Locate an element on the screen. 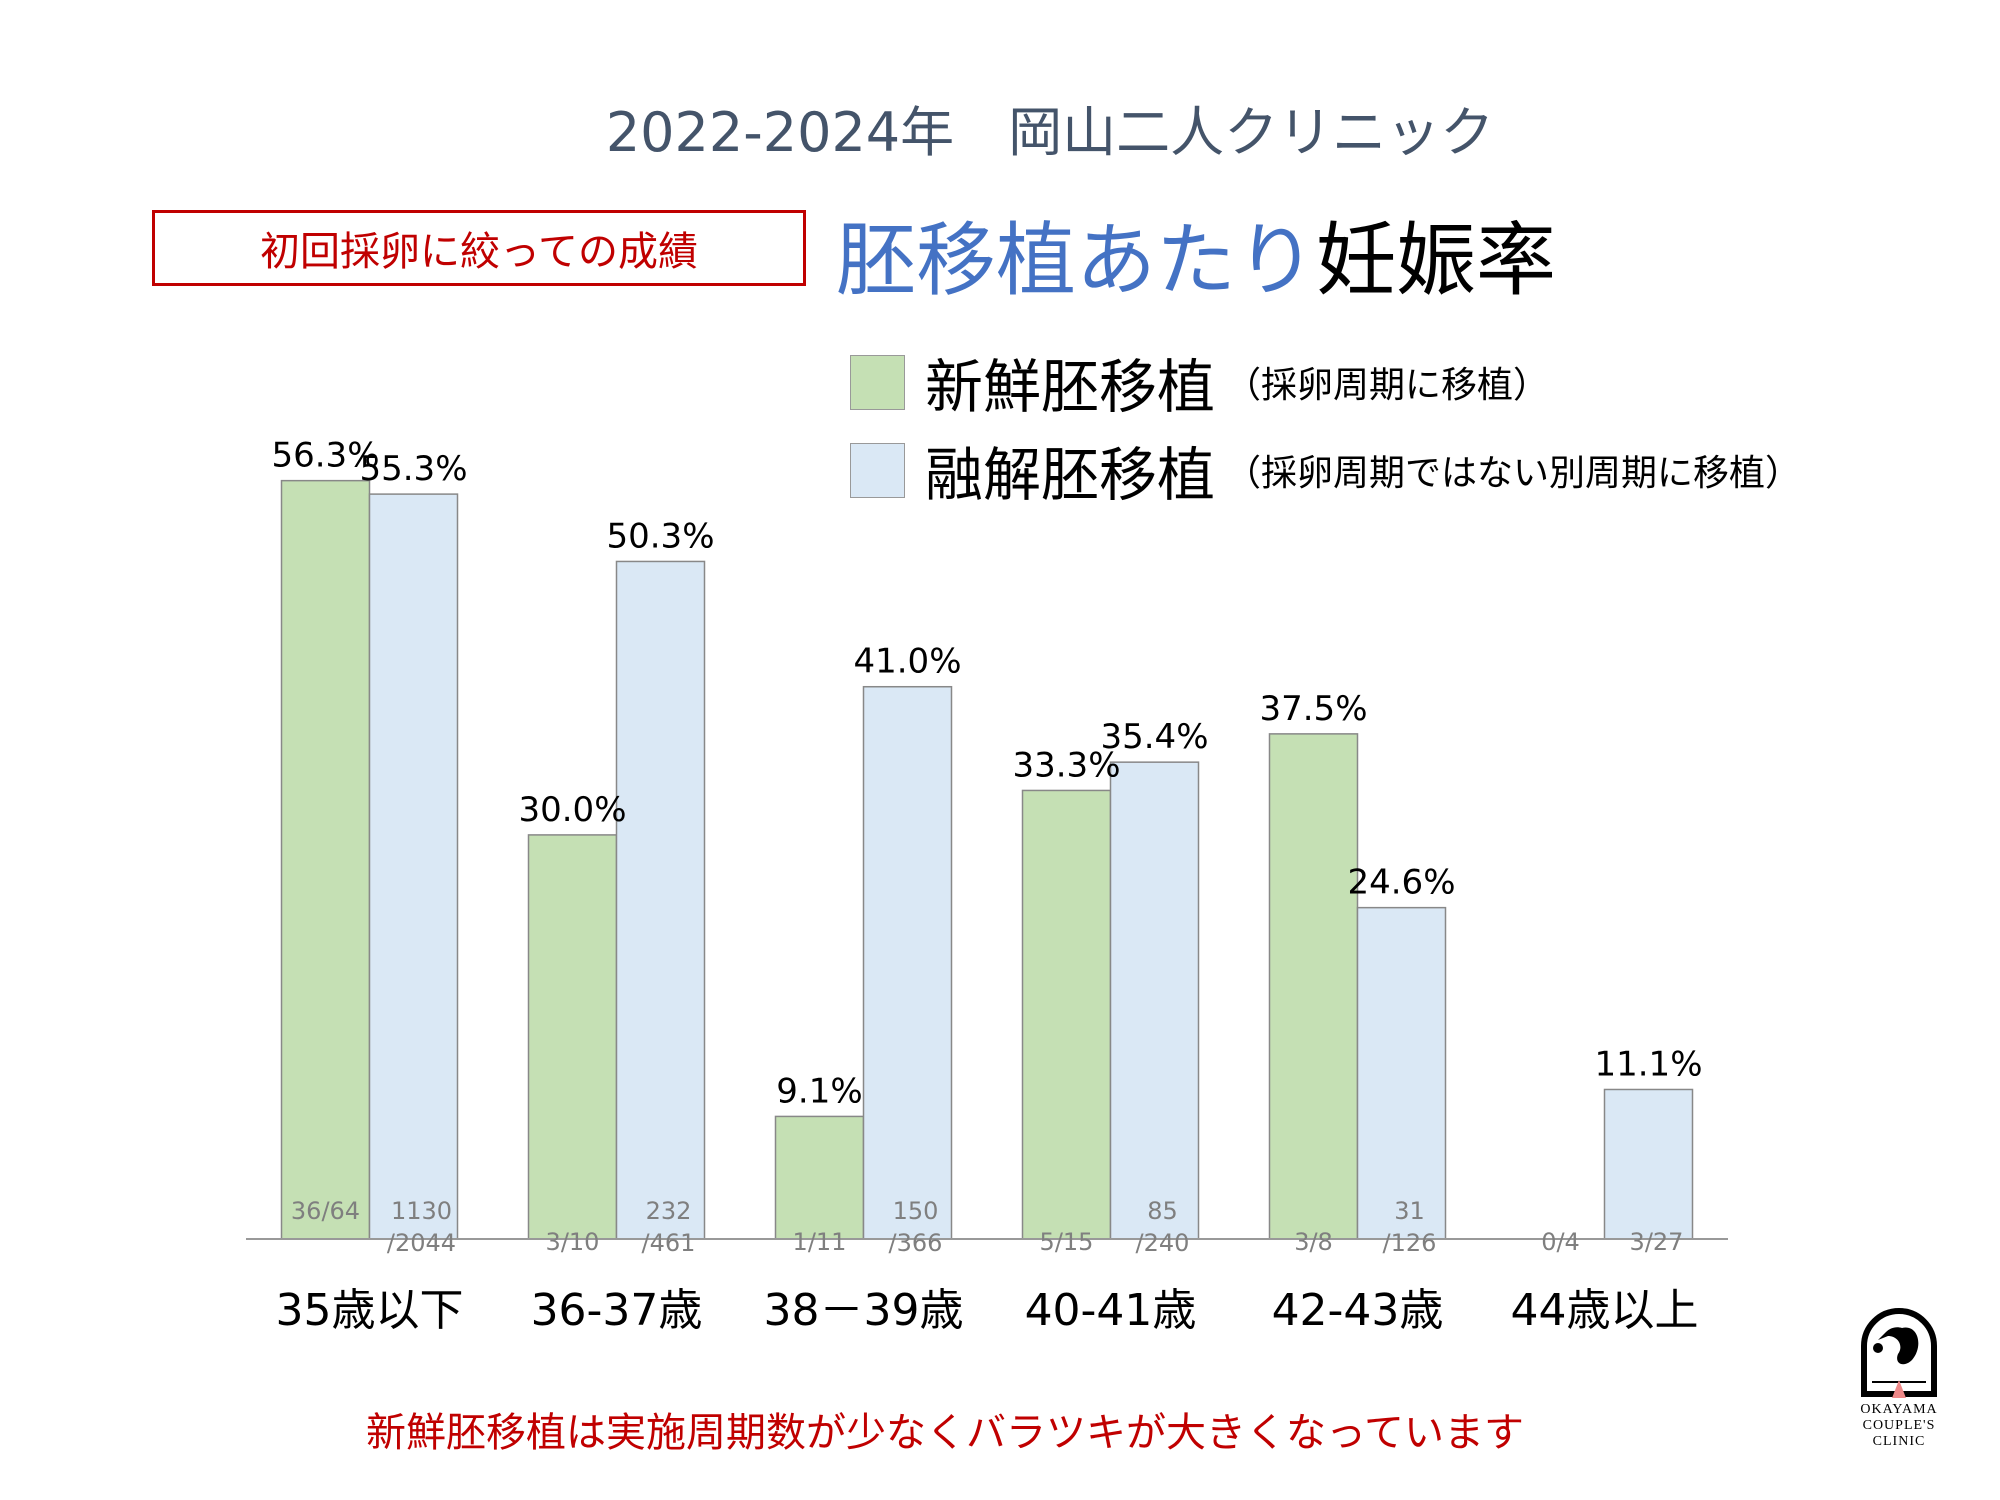 This screenshot has height=1500, width=2000. value-label-frozen-3: 35.4% is located at coordinates (1154, 737).